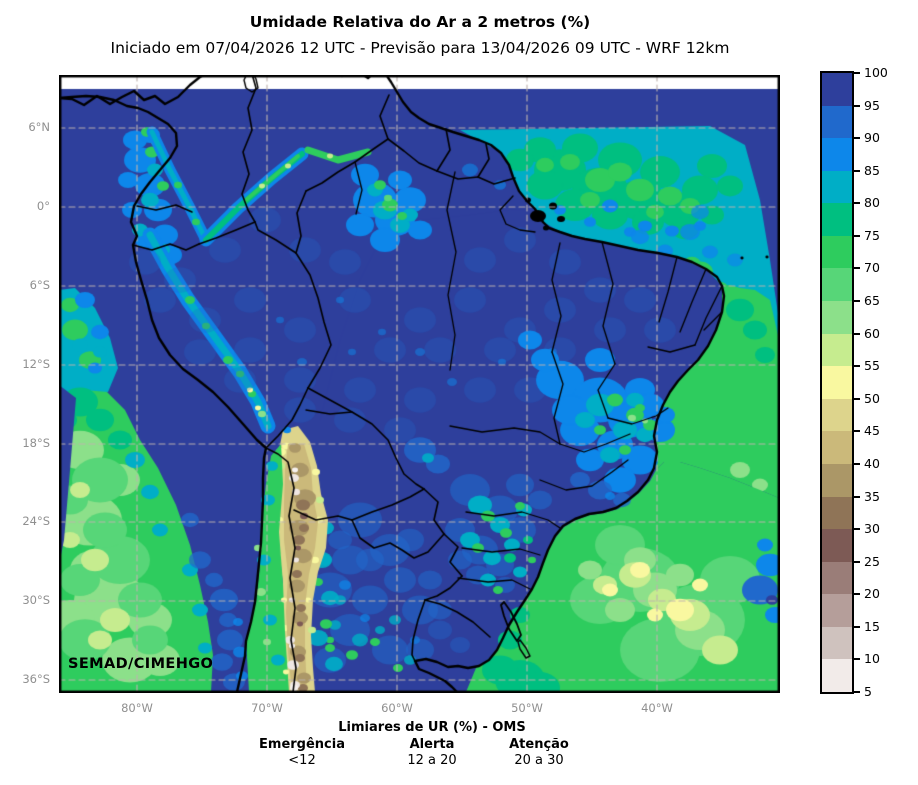 The image size is (918, 785). I want to click on colorbar-tick-label: 45, so click(872, 431).